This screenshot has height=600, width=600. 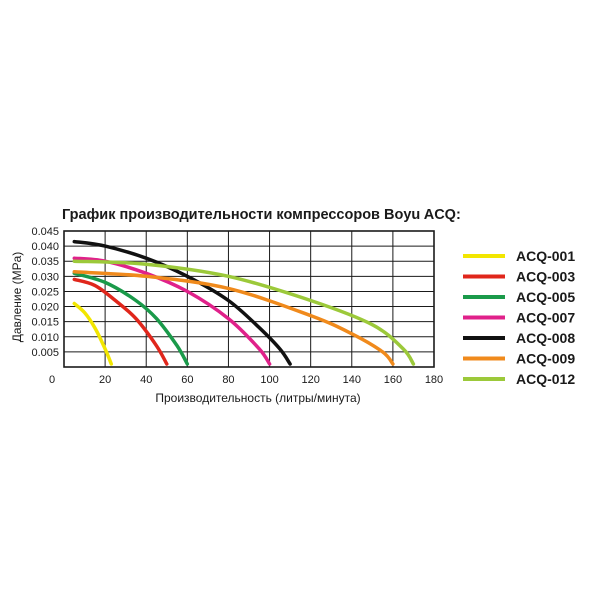 I want to click on y-tick-label: 0.010, so click(x=45, y=338).